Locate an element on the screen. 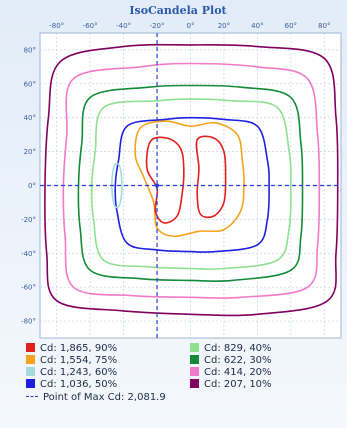 The height and width of the screenshot is (428, 347). legend-label: Cd: 207, 10% is located at coordinates (238, 384).